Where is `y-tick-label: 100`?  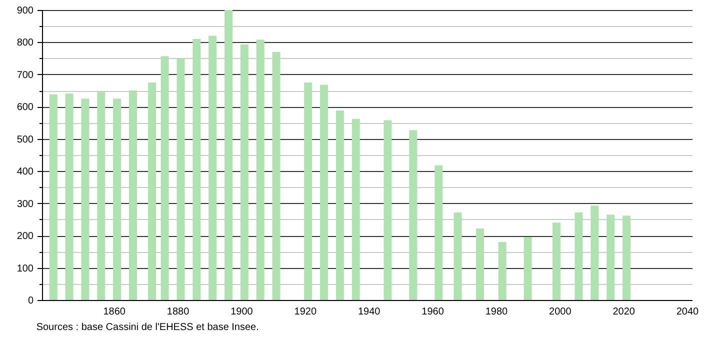
y-tick-label: 100 is located at coordinates (25, 268).